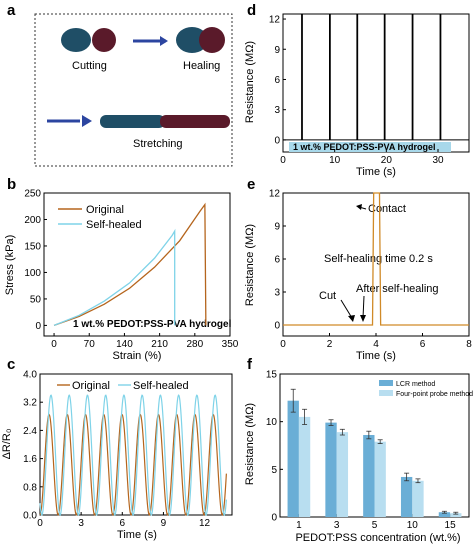  Describe the element at coordinates (201, 66) in the screenshot. I see `label-healing: Healing` at that location.